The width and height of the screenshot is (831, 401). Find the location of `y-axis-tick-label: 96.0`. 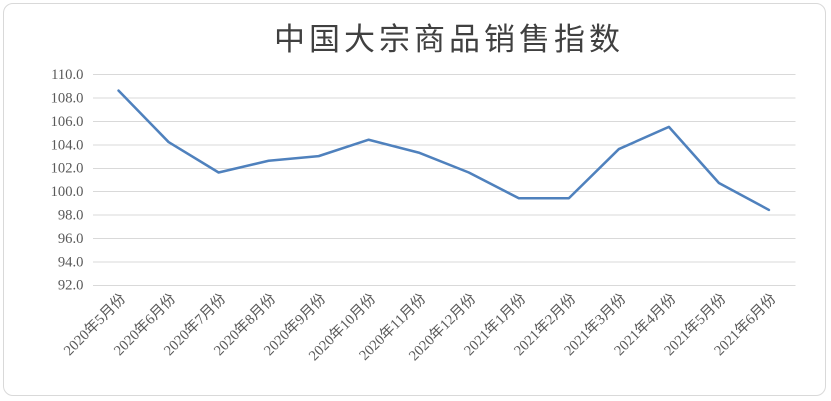

y-axis-tick-label: 96.0 is located at coordinates (71, 239).